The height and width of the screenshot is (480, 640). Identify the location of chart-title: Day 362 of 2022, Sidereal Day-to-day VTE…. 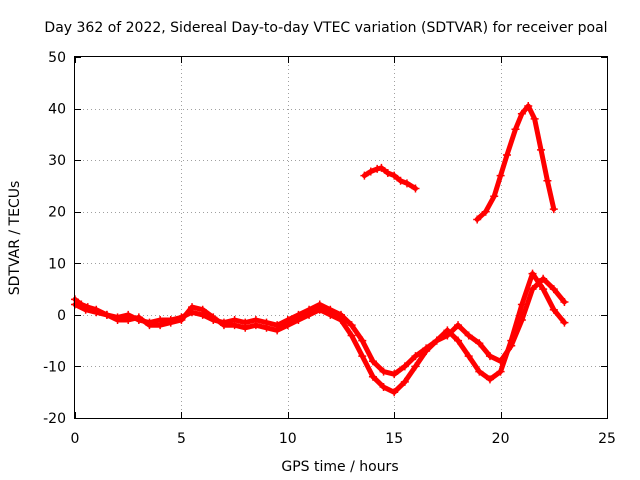
(325, 28).